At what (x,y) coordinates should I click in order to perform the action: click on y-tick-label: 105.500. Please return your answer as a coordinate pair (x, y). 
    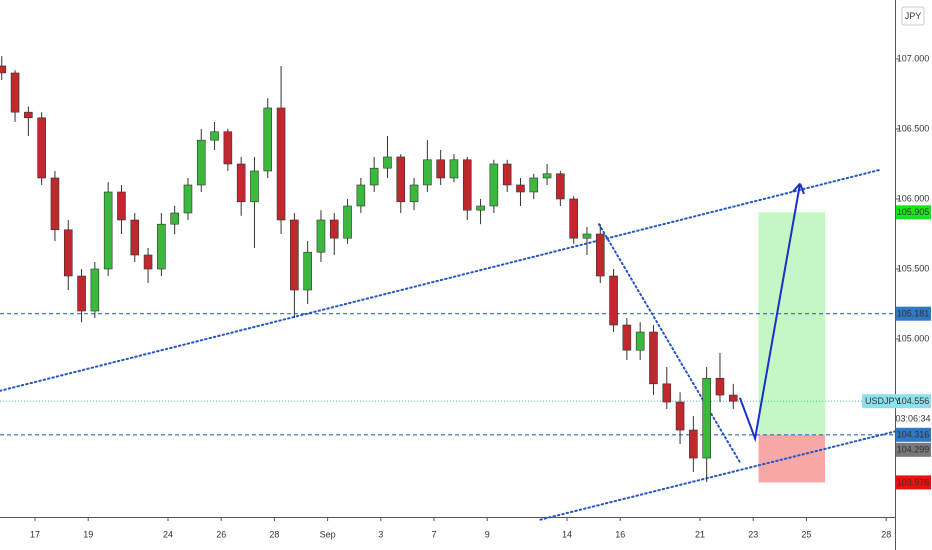
    Looking at the image, I should click on (913, 268).